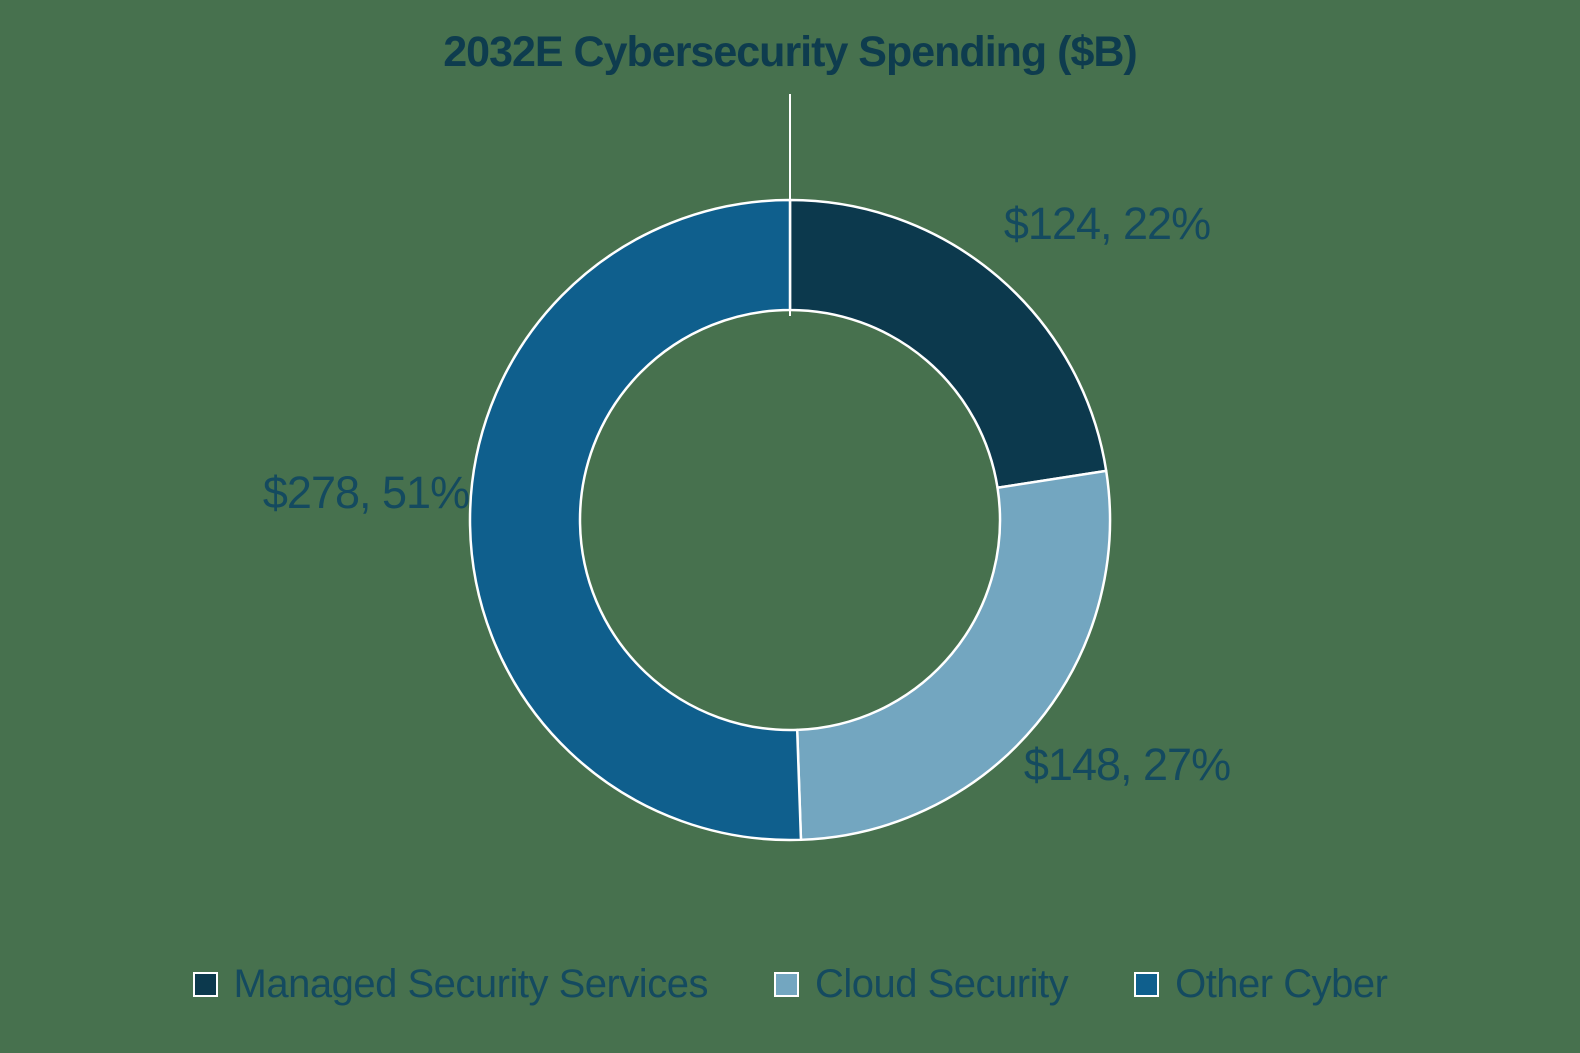 Image resolution: width=1580 pixels, height=1053 pixels. I want to click on legend-item-other-cyber: Other Cyber, so click(1261, 984).